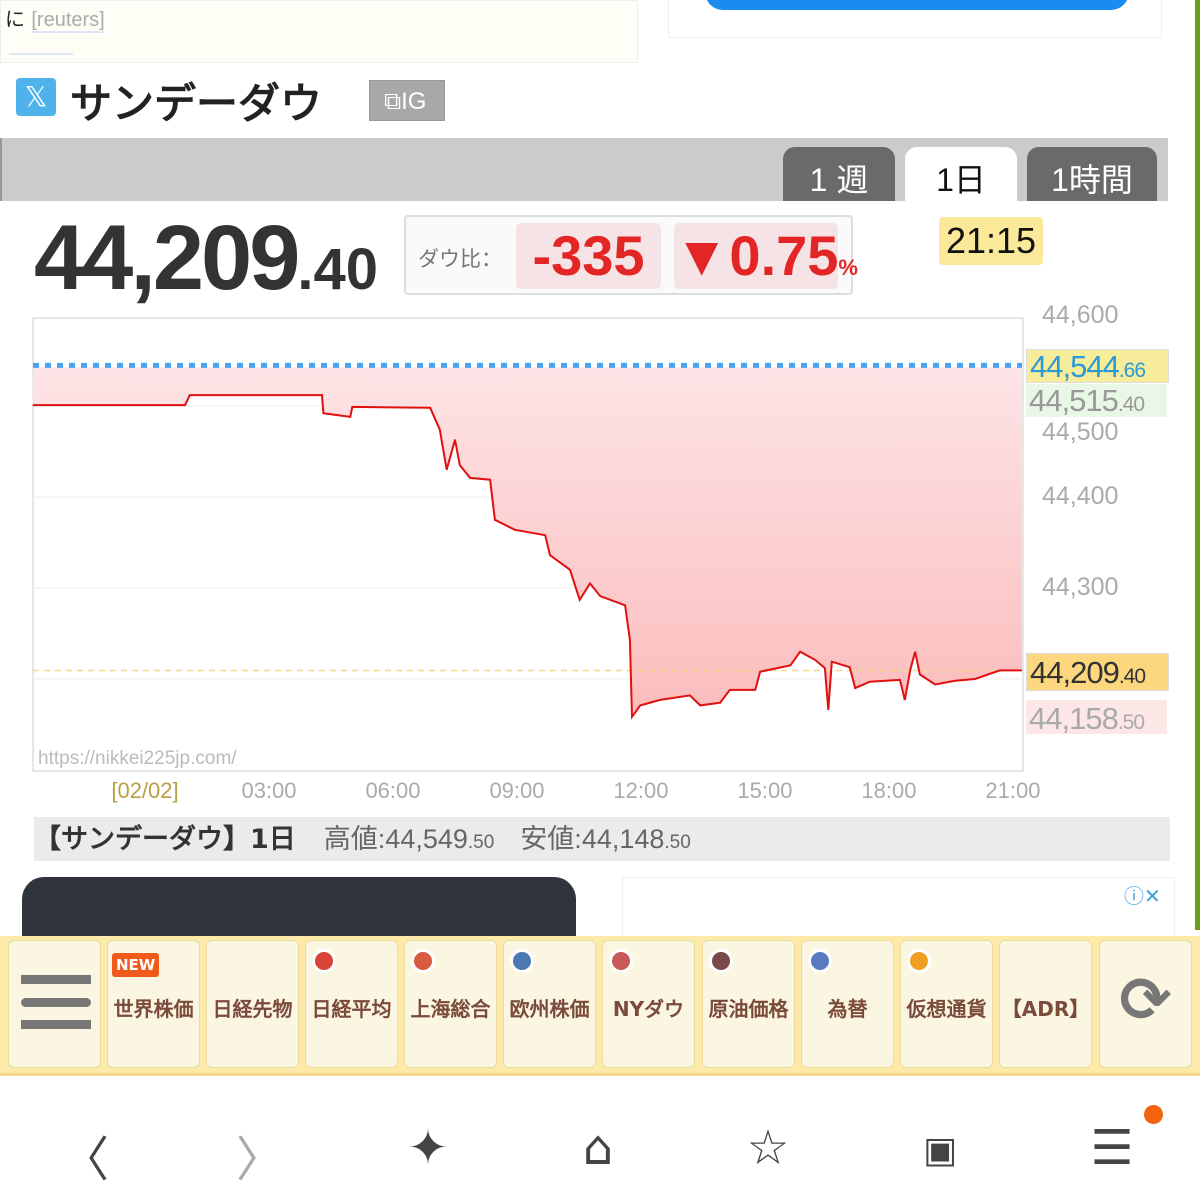 This screenshot has height=1190, width=1200. What do you see at coordinates (600, 1119) in the screenshot?
I see `browser-toolbar` at bounding box center [600, 1119].